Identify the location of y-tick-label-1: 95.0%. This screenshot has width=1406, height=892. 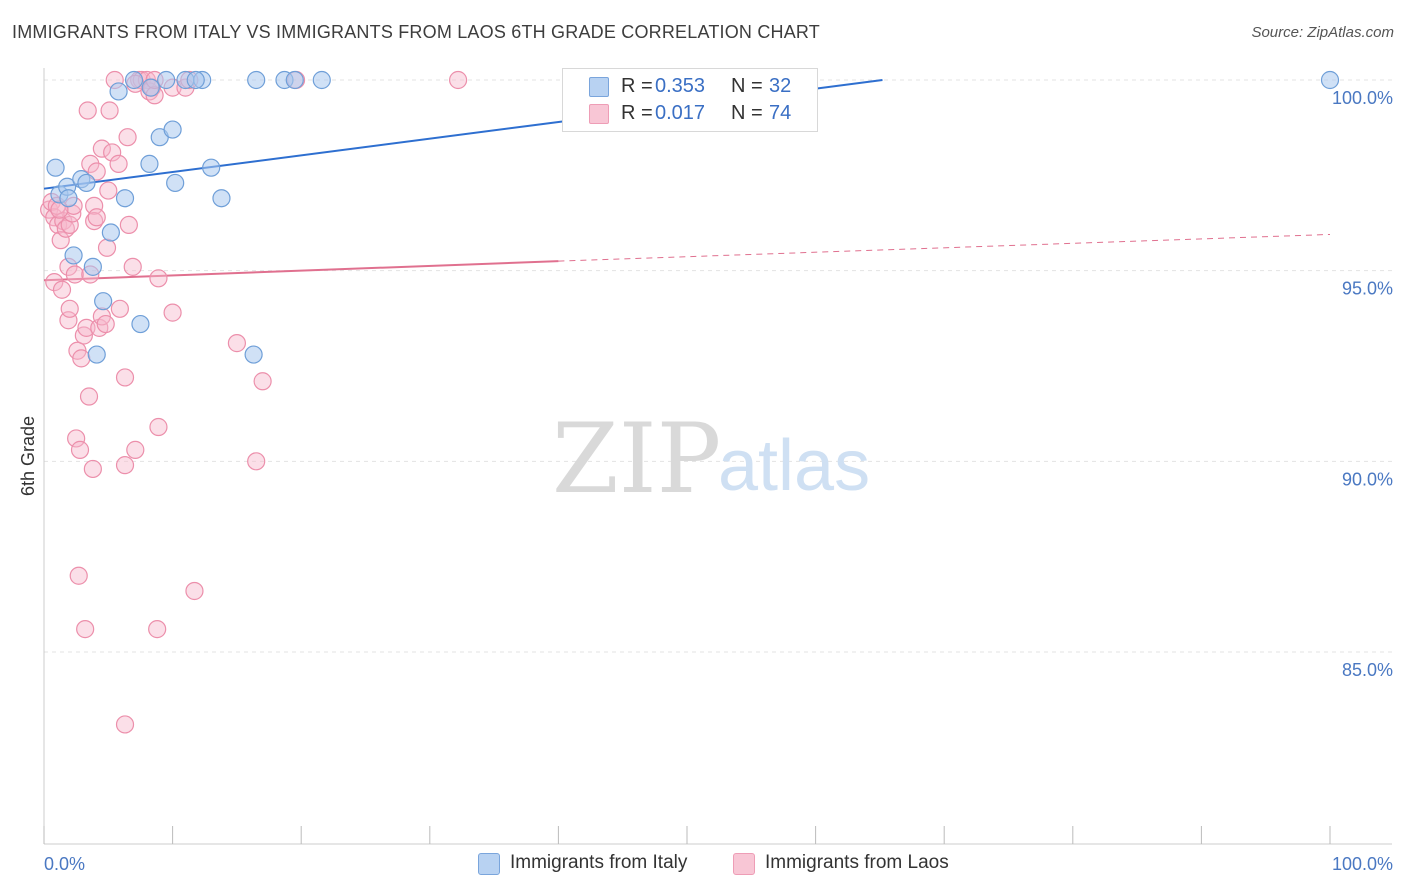
(1367, 289).